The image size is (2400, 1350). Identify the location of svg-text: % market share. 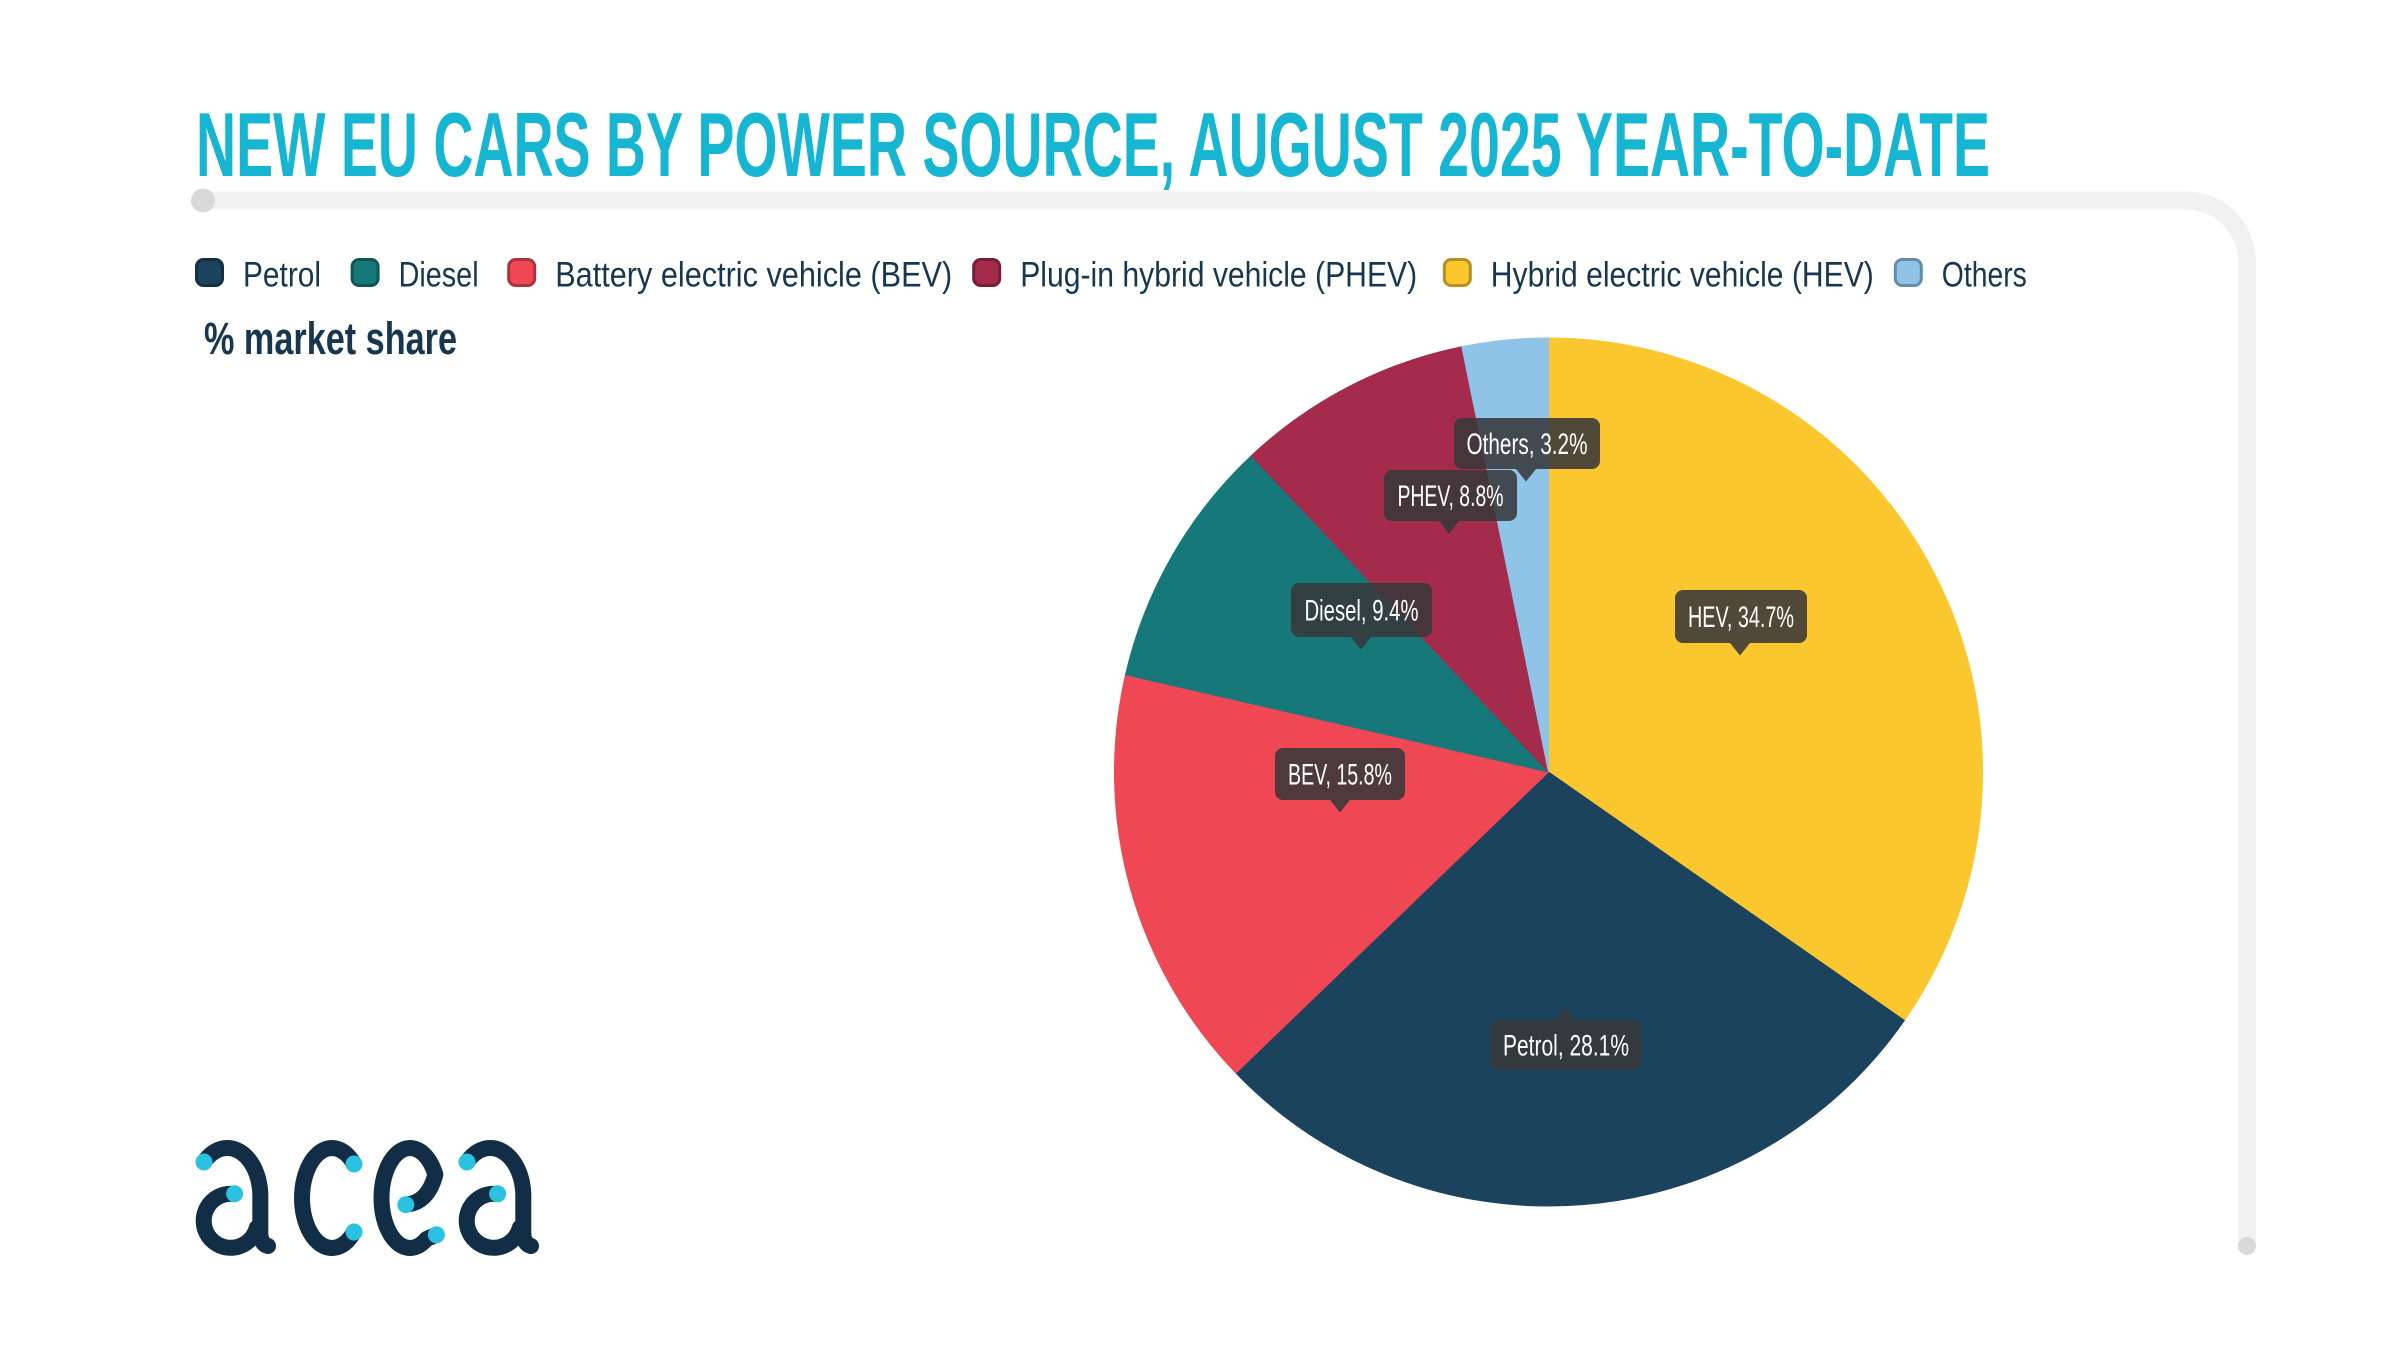
(330, 338).